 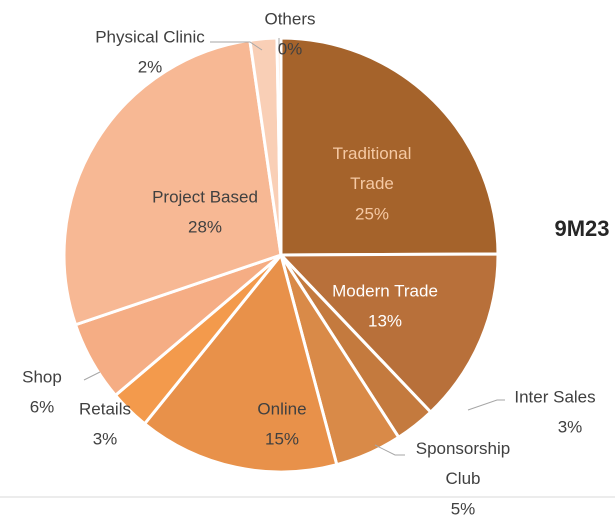 What do you see at coordinates (42, 376) in the screenshot?
I see `slice-label: Shop` at bounding box center [42, 376].